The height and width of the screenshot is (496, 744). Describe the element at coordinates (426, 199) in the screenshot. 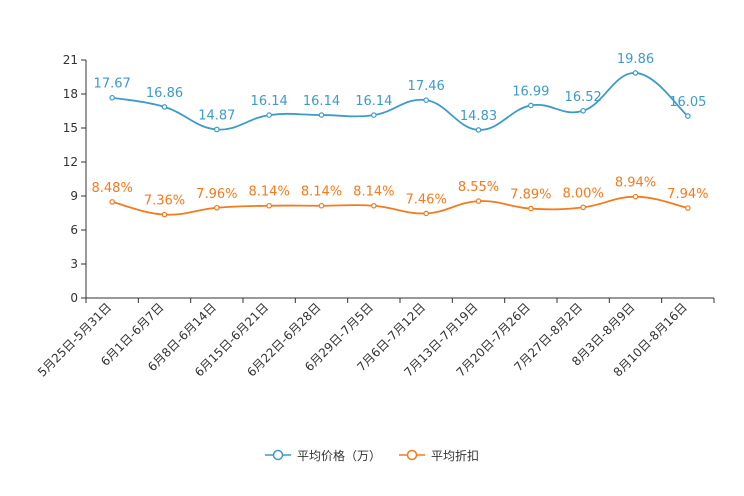

I see `data-label: 7.46%` at that location.